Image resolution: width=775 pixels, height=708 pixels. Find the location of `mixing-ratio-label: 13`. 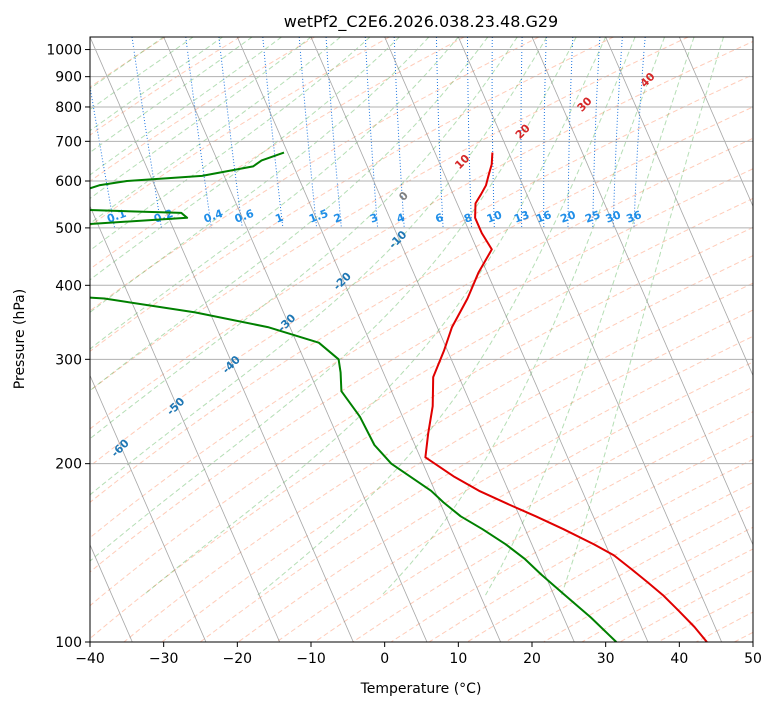

mixing-ratio-label: 13 is located at coordinates (521, 216).